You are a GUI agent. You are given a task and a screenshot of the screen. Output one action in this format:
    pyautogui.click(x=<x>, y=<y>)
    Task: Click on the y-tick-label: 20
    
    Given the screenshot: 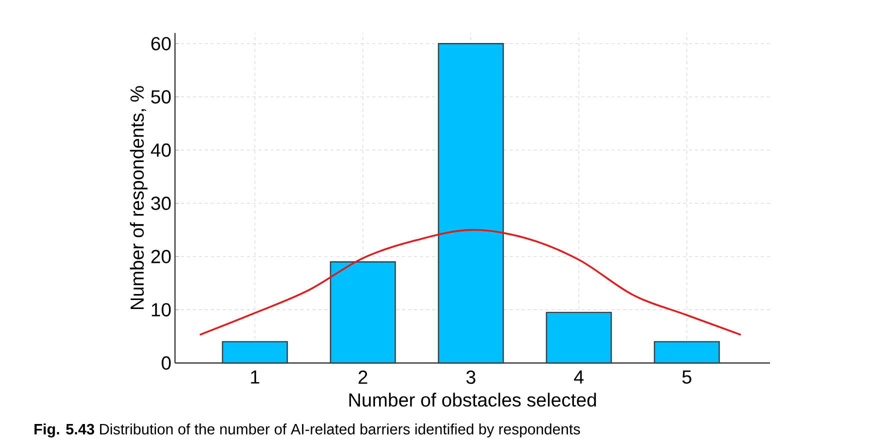 What is the action you would take?
    pyautogui.click(x=161, y=257)
    